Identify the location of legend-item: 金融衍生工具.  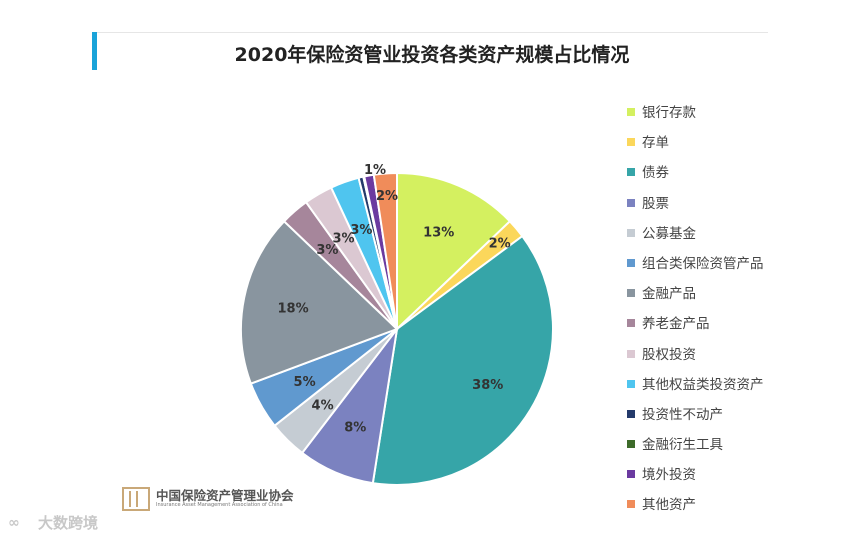
(695, 447).